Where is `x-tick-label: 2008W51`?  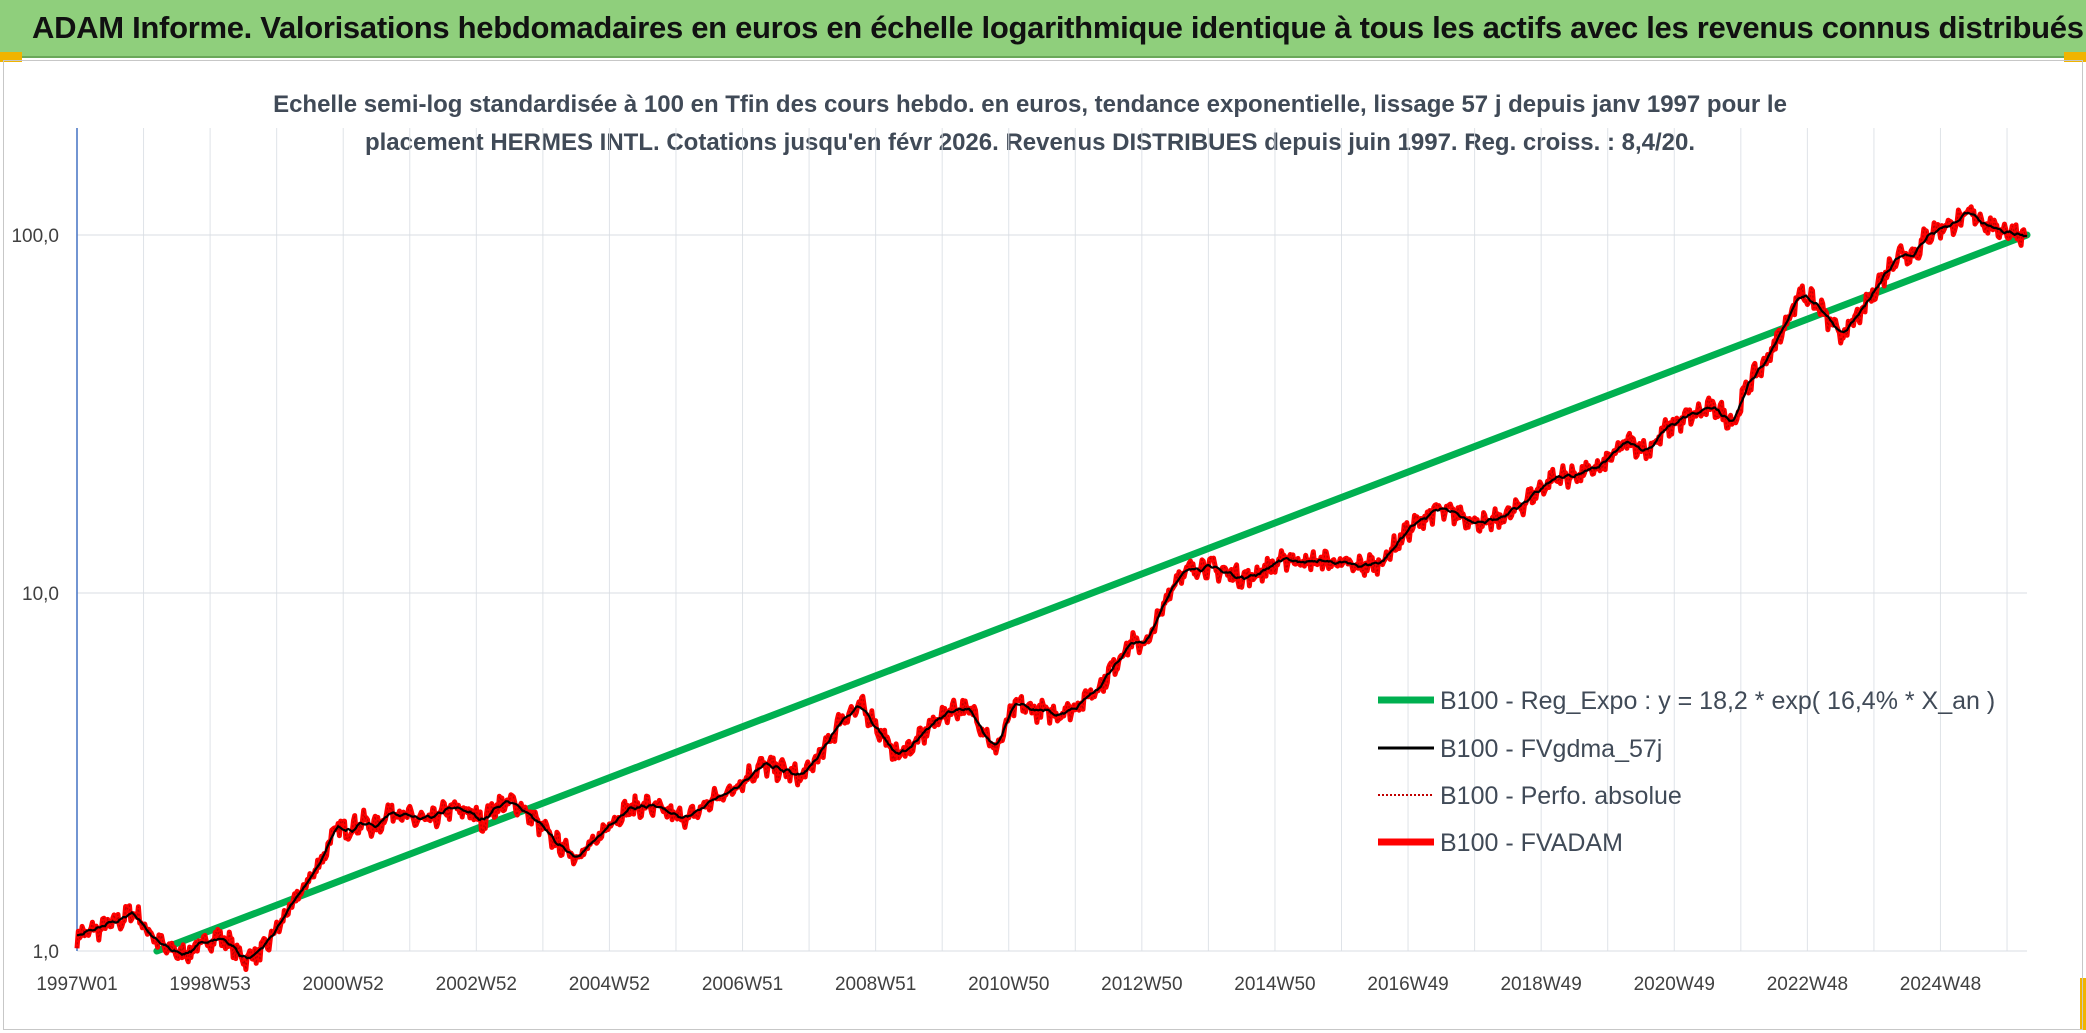
x-tick-label: 2008W51 is located at coordinates (875, 984).